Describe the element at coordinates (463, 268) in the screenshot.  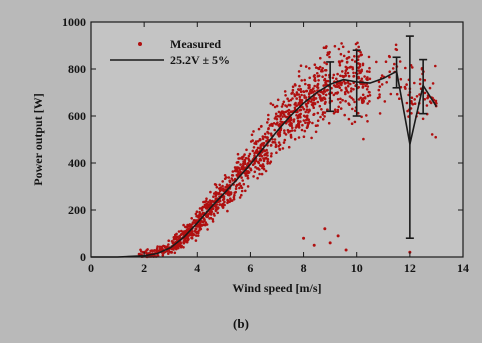
I see `x-tick-label: 14` at that location.